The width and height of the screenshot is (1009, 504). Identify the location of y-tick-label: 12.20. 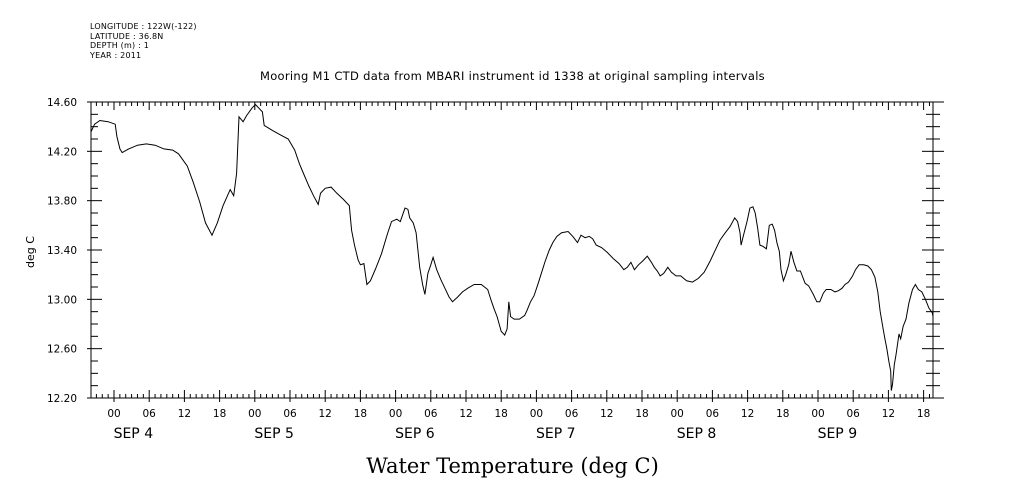
(62, 399).